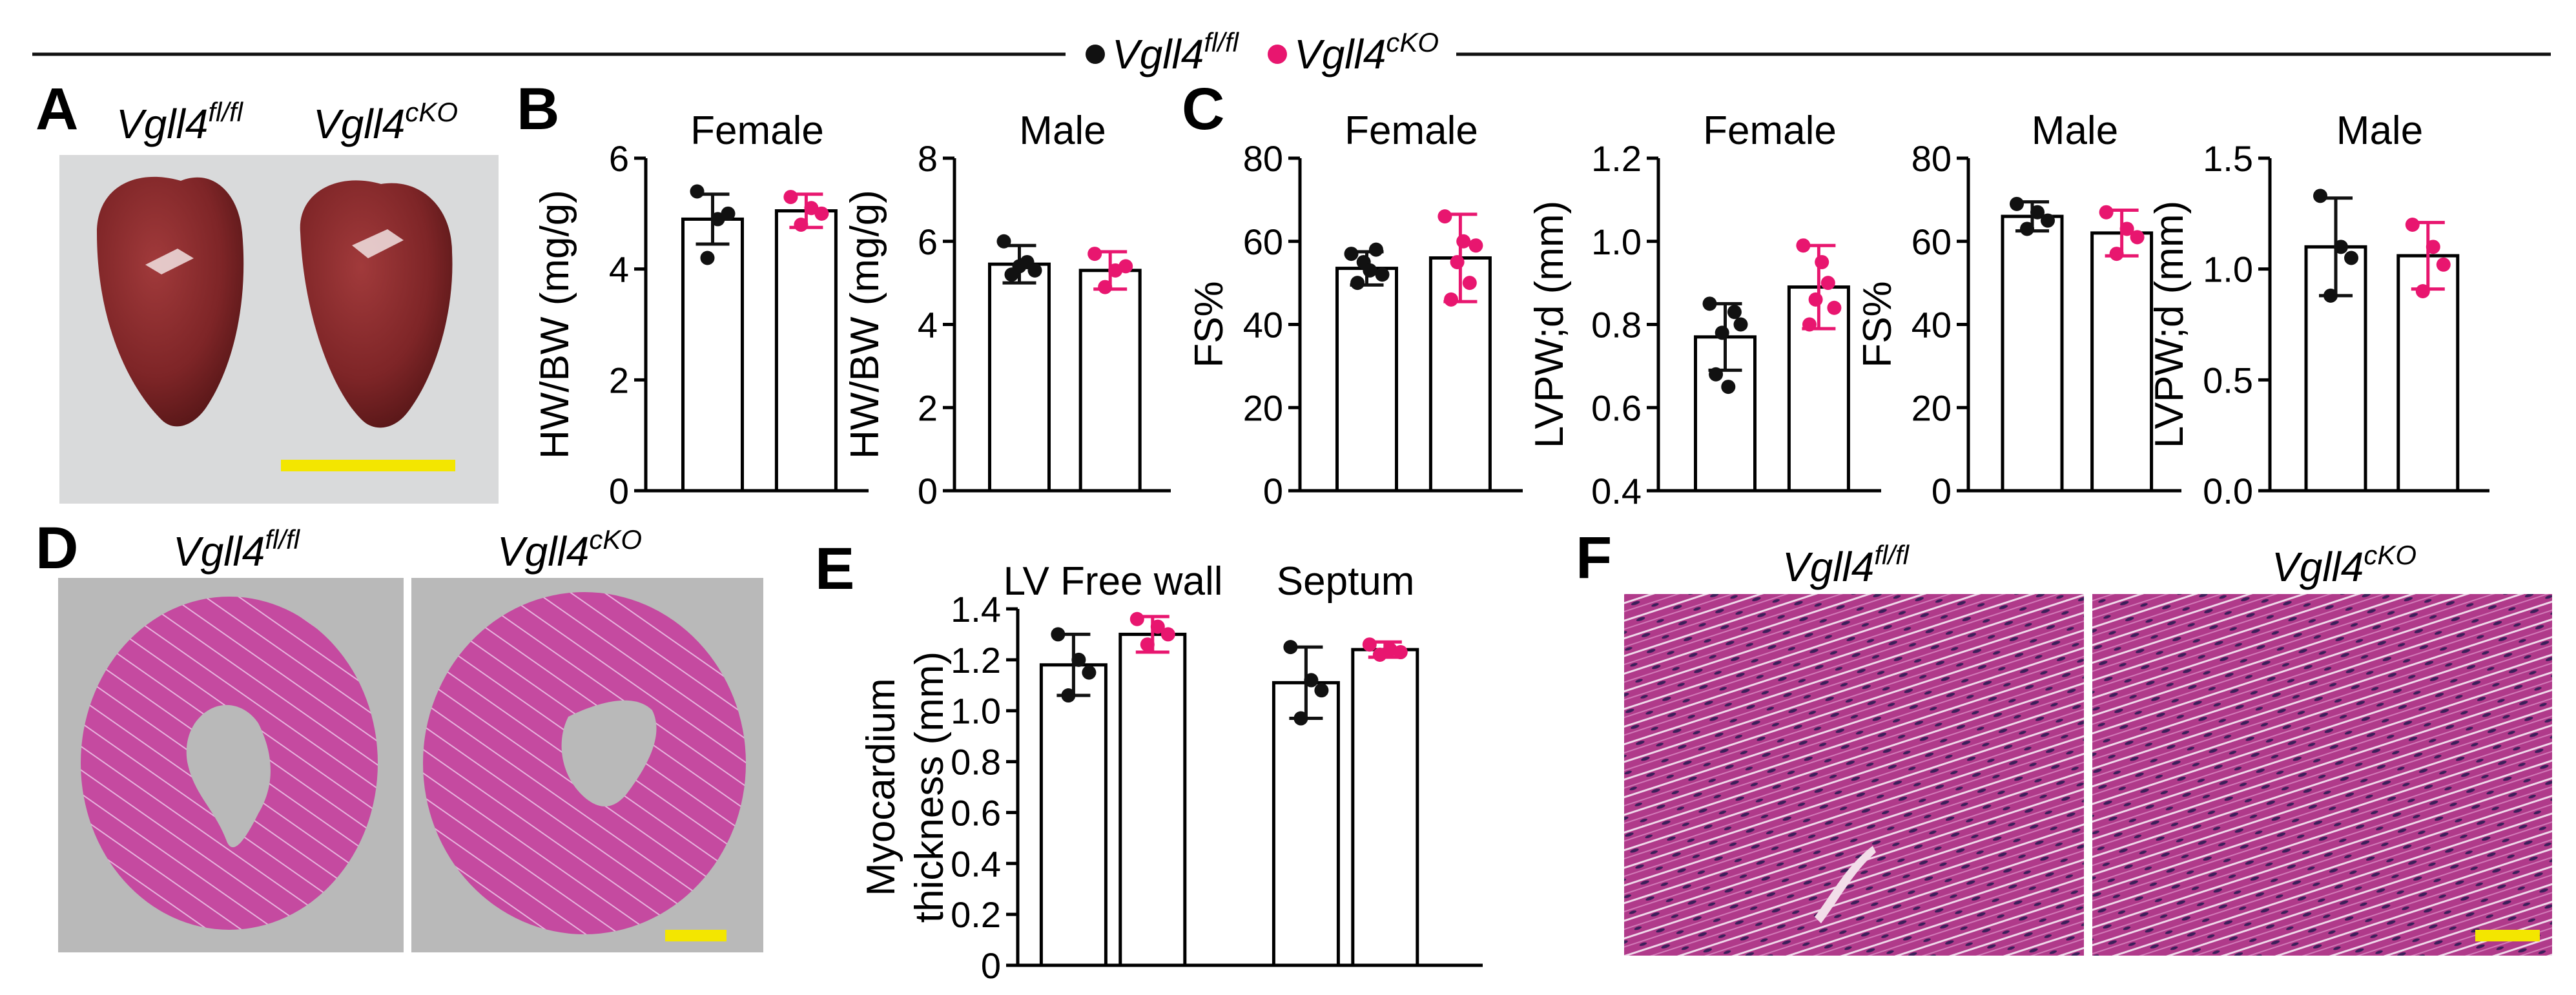 The height and width of the screenshot is (995, 2576). What do you see at coordinates (267, 290) in the screenshot?
I see `panel-a: A Vgll4fl/fl Vgll4cKO` at bounding box center [267, 290].